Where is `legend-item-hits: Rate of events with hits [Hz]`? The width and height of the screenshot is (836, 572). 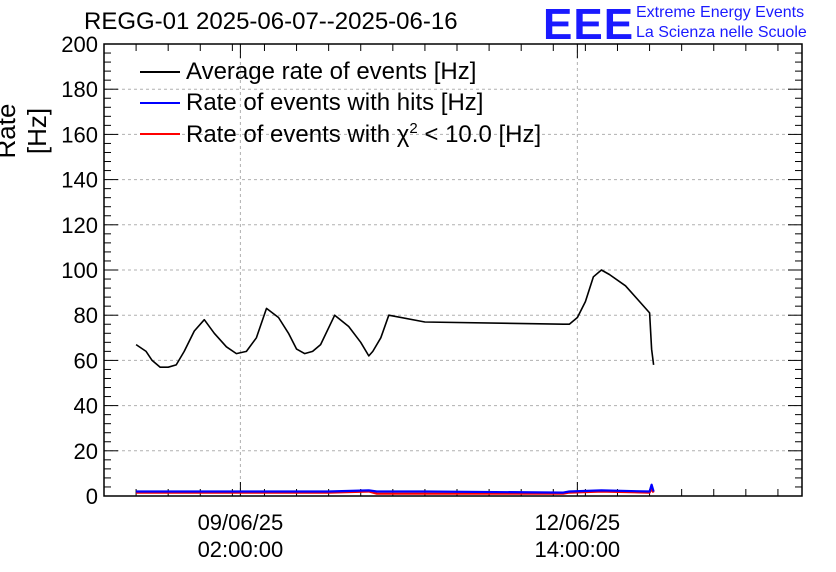 legend-item-hits: Rate of events with hits [Hz] is located at coordinates (311, 103).